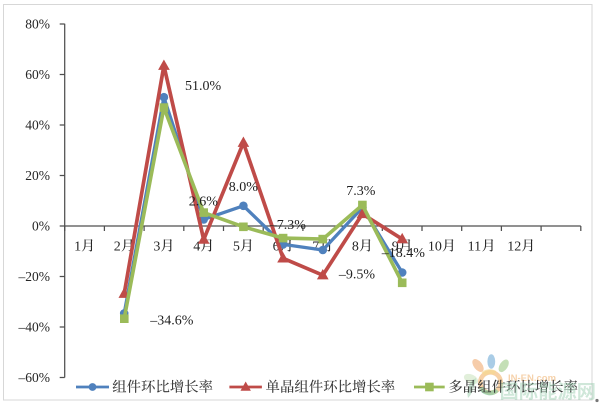 The height and width of the screenshot is (406, 600). Describe the element at coordinates (41, 225) in the screenshot. I see `svg-text: 0%` at that location.